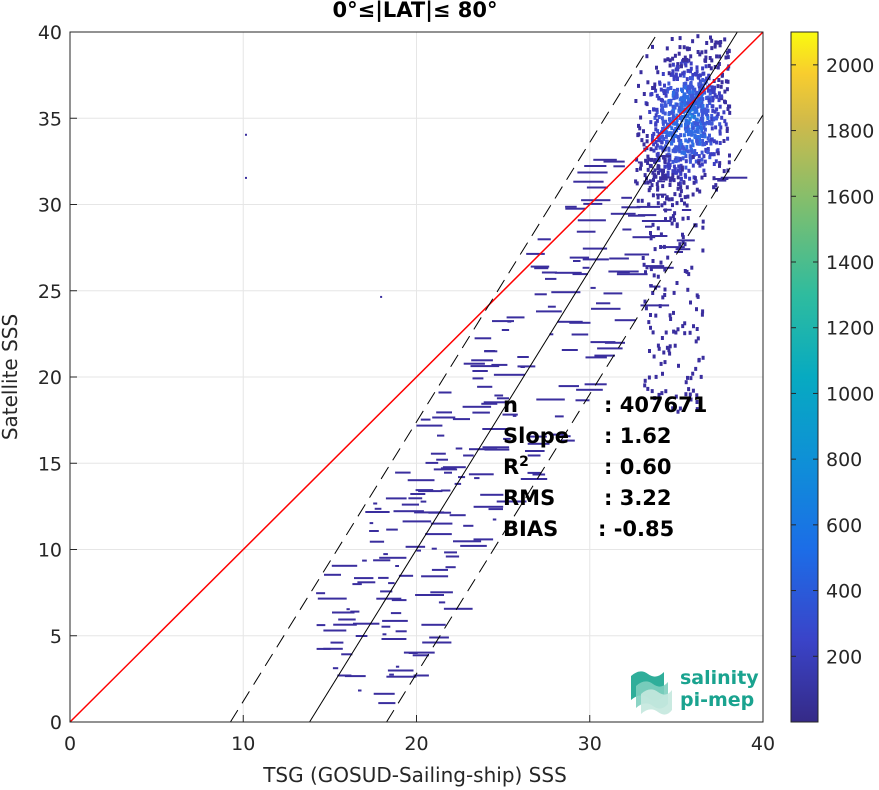  Describe the element at coordinates (56, 637) in the screenshot. I see `y-tick-label: 5` at that location.